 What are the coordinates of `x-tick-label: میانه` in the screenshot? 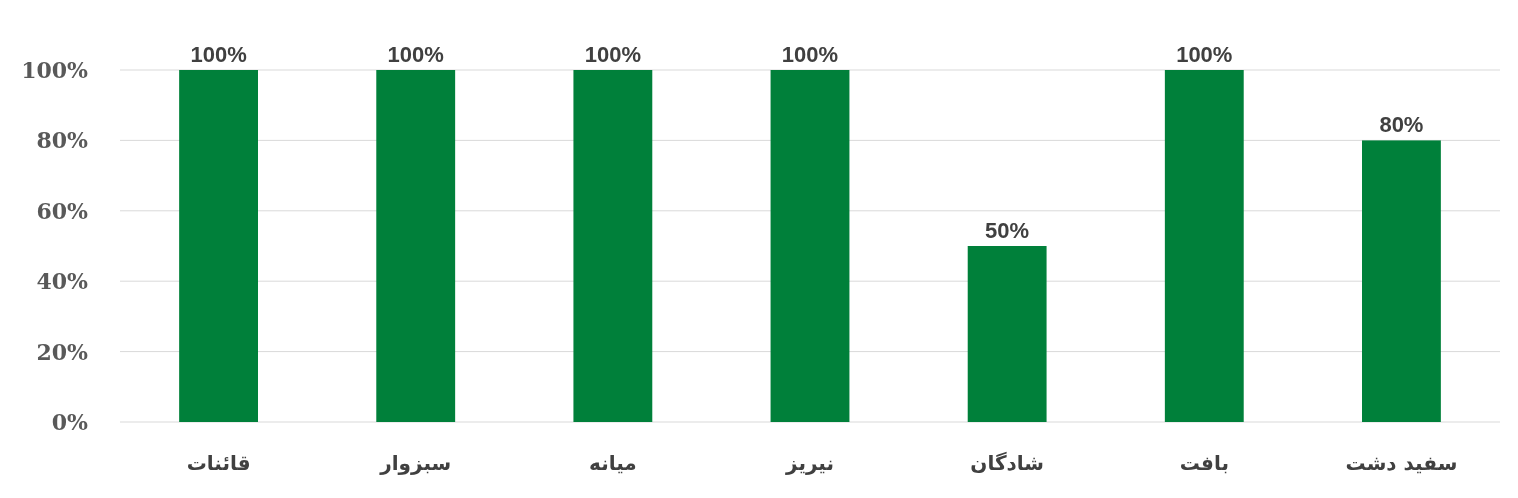 It's located at (613, 463).